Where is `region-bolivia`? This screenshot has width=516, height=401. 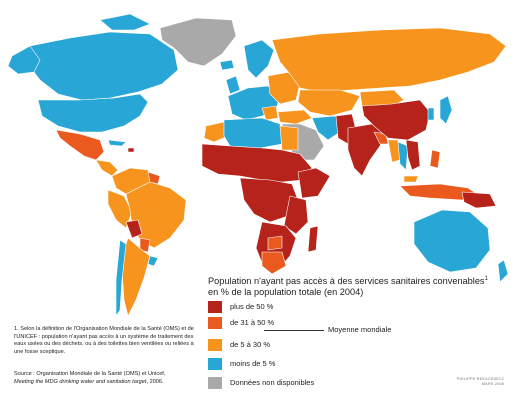 region-bolivia is located at coordinates (134, 229).